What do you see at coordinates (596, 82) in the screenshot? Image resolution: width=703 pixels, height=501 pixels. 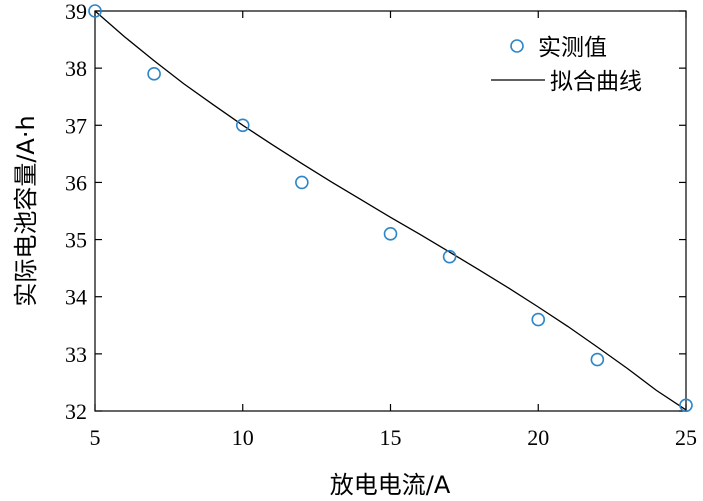 I see `legend-label-fit: 拟合曲线` at bounding box center [596, 82].